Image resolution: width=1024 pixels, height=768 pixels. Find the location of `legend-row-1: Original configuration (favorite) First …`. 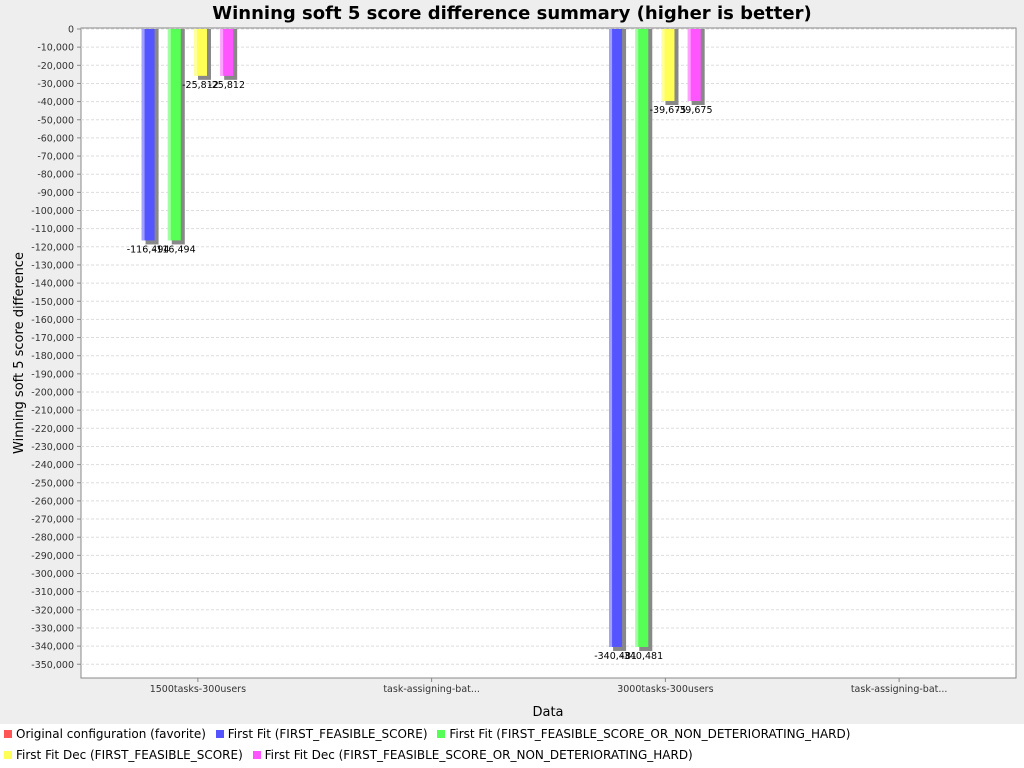

legend-row-1: Original configuration (favorite) First … is located at coordinates (430, 737).